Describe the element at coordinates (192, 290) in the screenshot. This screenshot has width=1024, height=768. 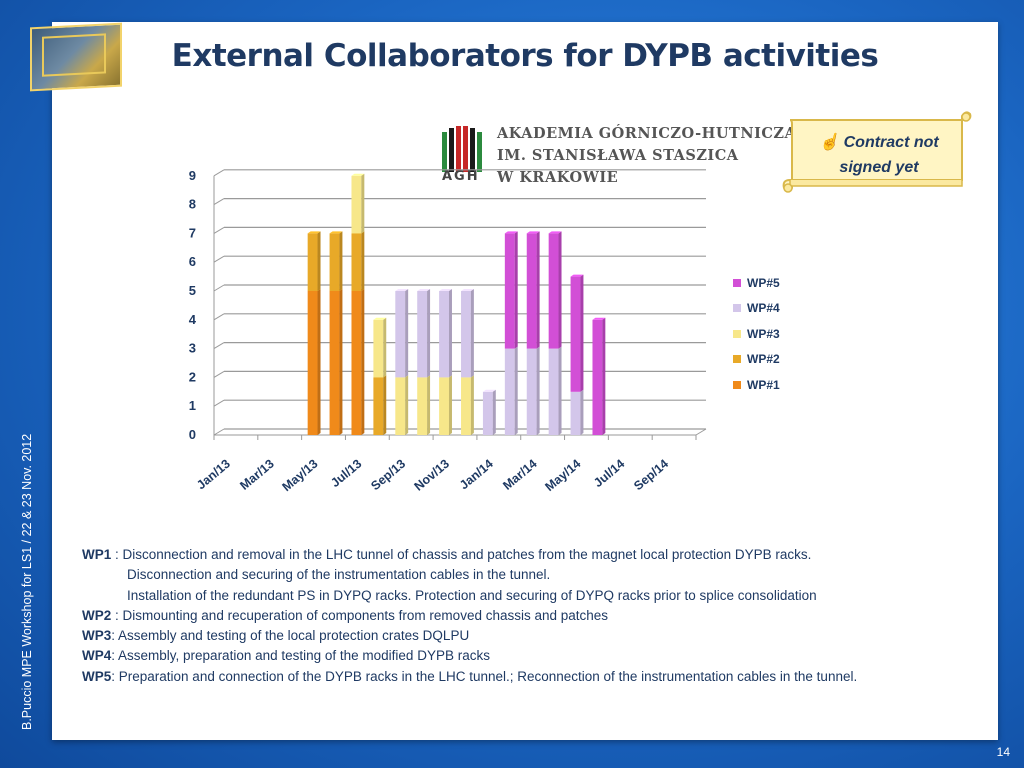
I see `y-tick-label: 5` at that location.